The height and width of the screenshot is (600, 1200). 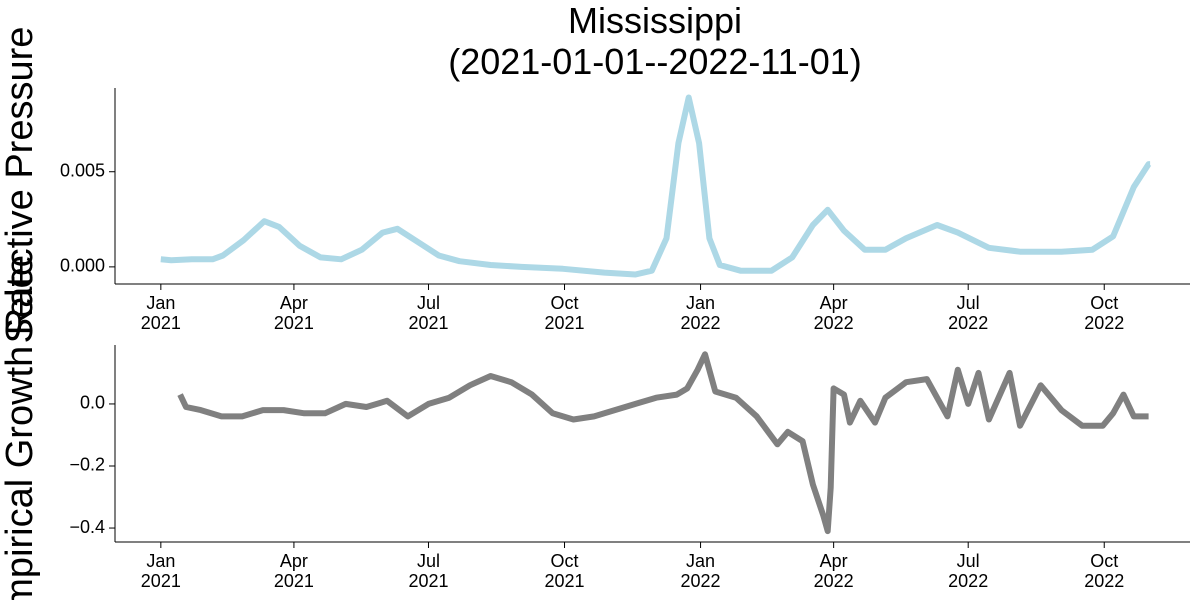 What do you see at coordinates (20, 185) in the screenshot?
I see `y-axis-label: Selective Pressure` at bounding box center [20, 185].